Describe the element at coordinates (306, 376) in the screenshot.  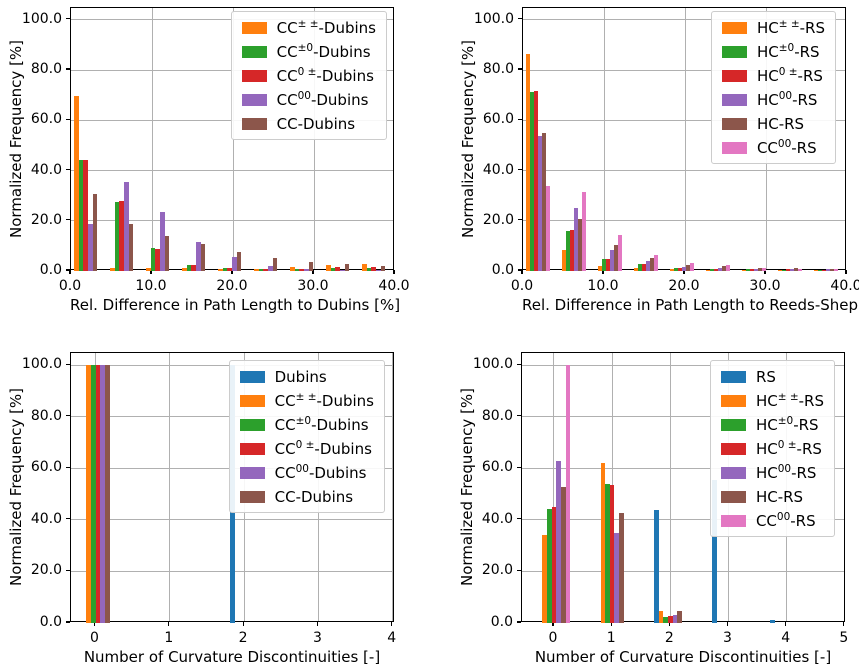
I see `legend-item: Dubins` at that location.